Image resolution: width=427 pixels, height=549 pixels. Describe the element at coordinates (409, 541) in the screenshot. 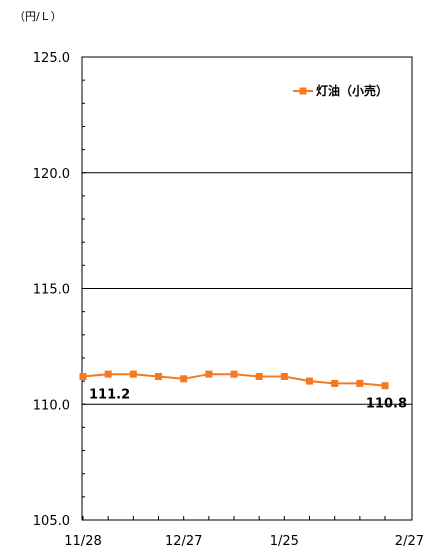

I see `x-tick-label-3: 2/27` at that location.